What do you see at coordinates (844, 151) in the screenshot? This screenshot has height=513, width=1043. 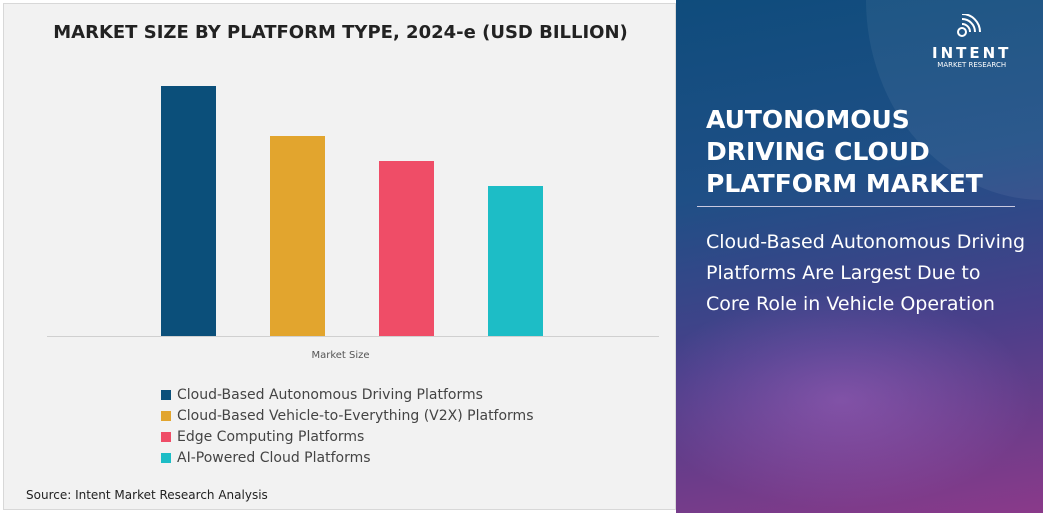 I see `report-heading: AUTONOMOUS DRIVING CLOUD PLATFORM MARKET` at bounding box center [844, 151].